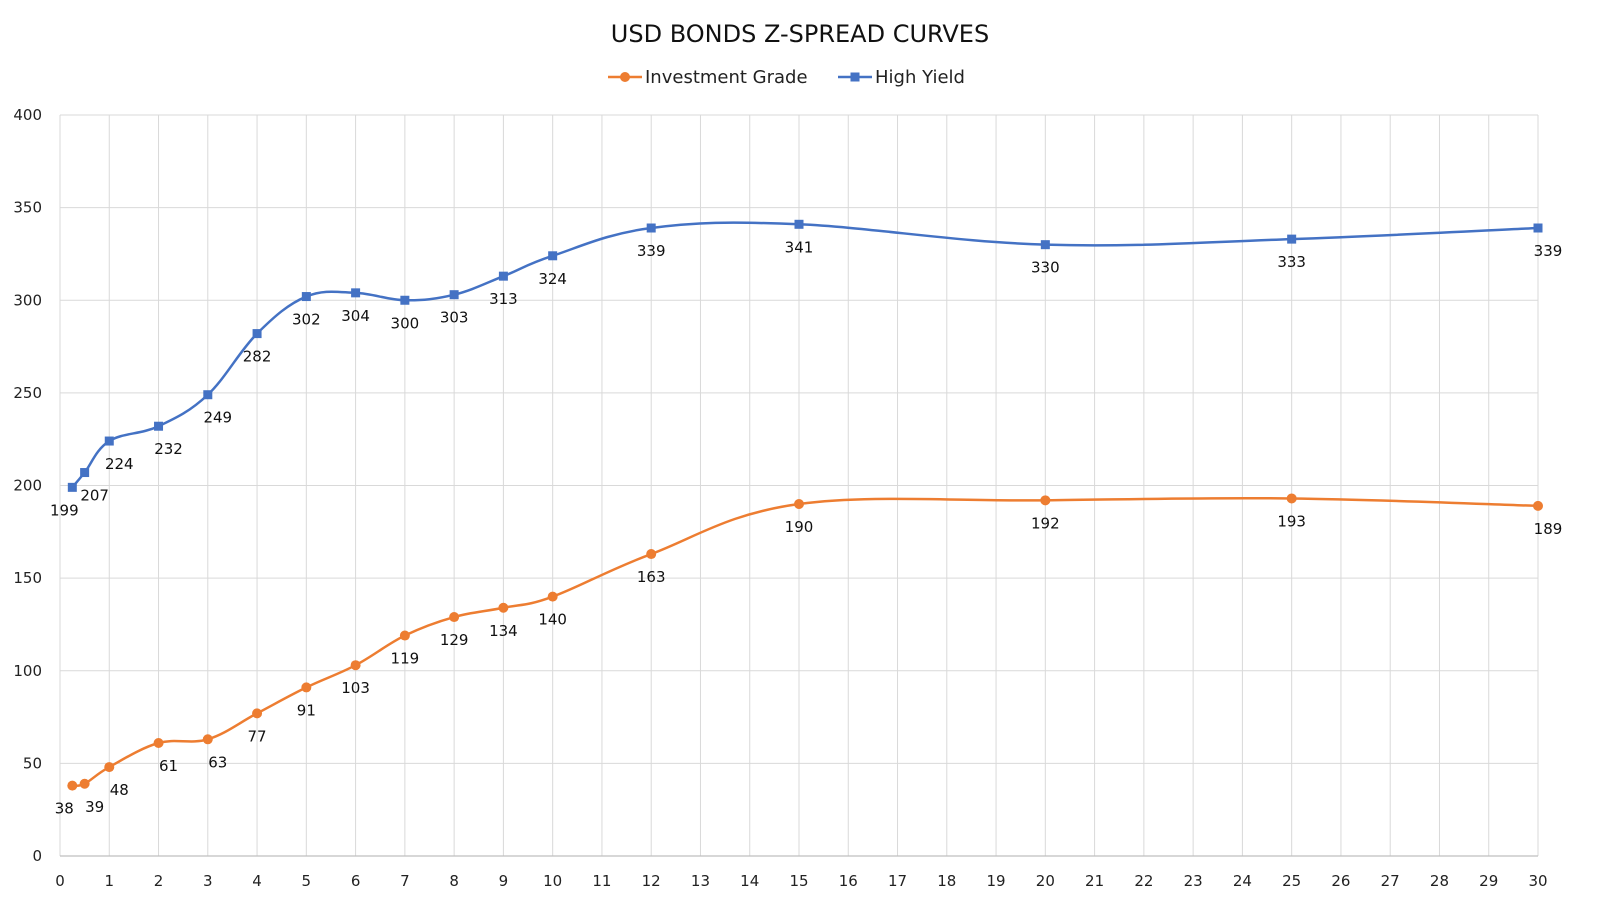 This screenshot has height=919, width=1600. Describe the element at coordinates (27, 578) in the screenshot. I see `y-tick-label: 150` at that location.